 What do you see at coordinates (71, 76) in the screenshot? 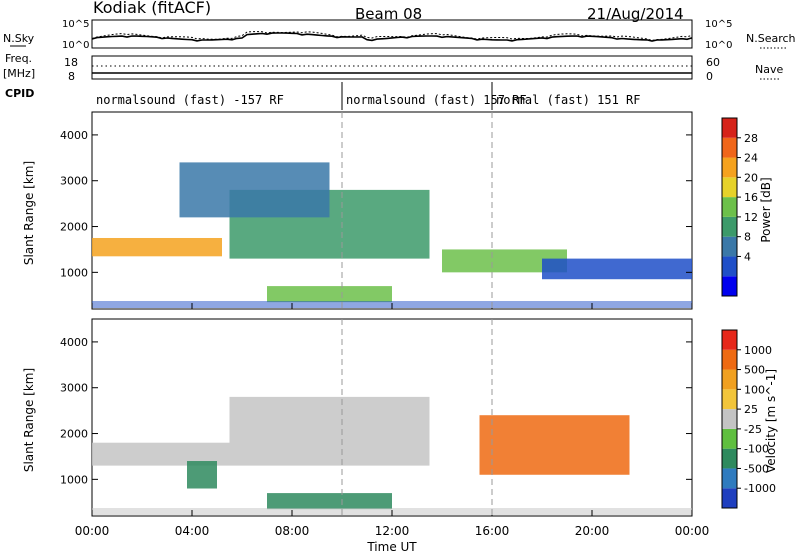
I see `freq-left-tick-low: 8` at bounding box center [71, 76].